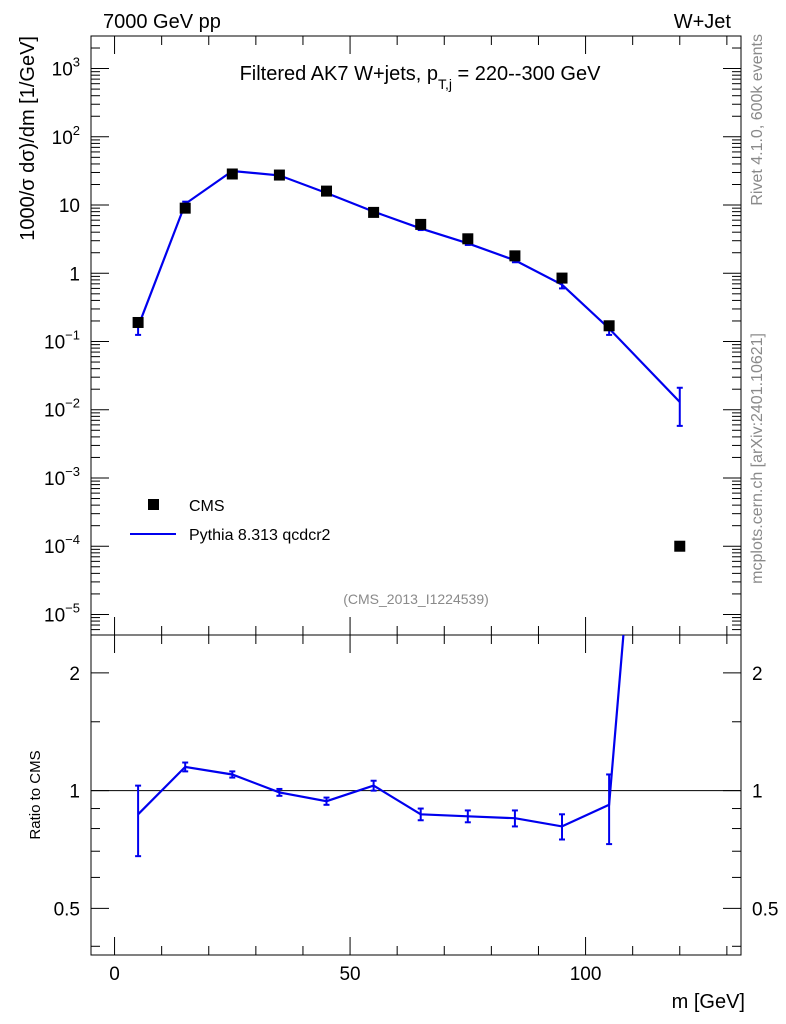 The height and width of the screenshot is (1024, 786). I want to click on main-y-tick-label: 10³, so click(66, 68).